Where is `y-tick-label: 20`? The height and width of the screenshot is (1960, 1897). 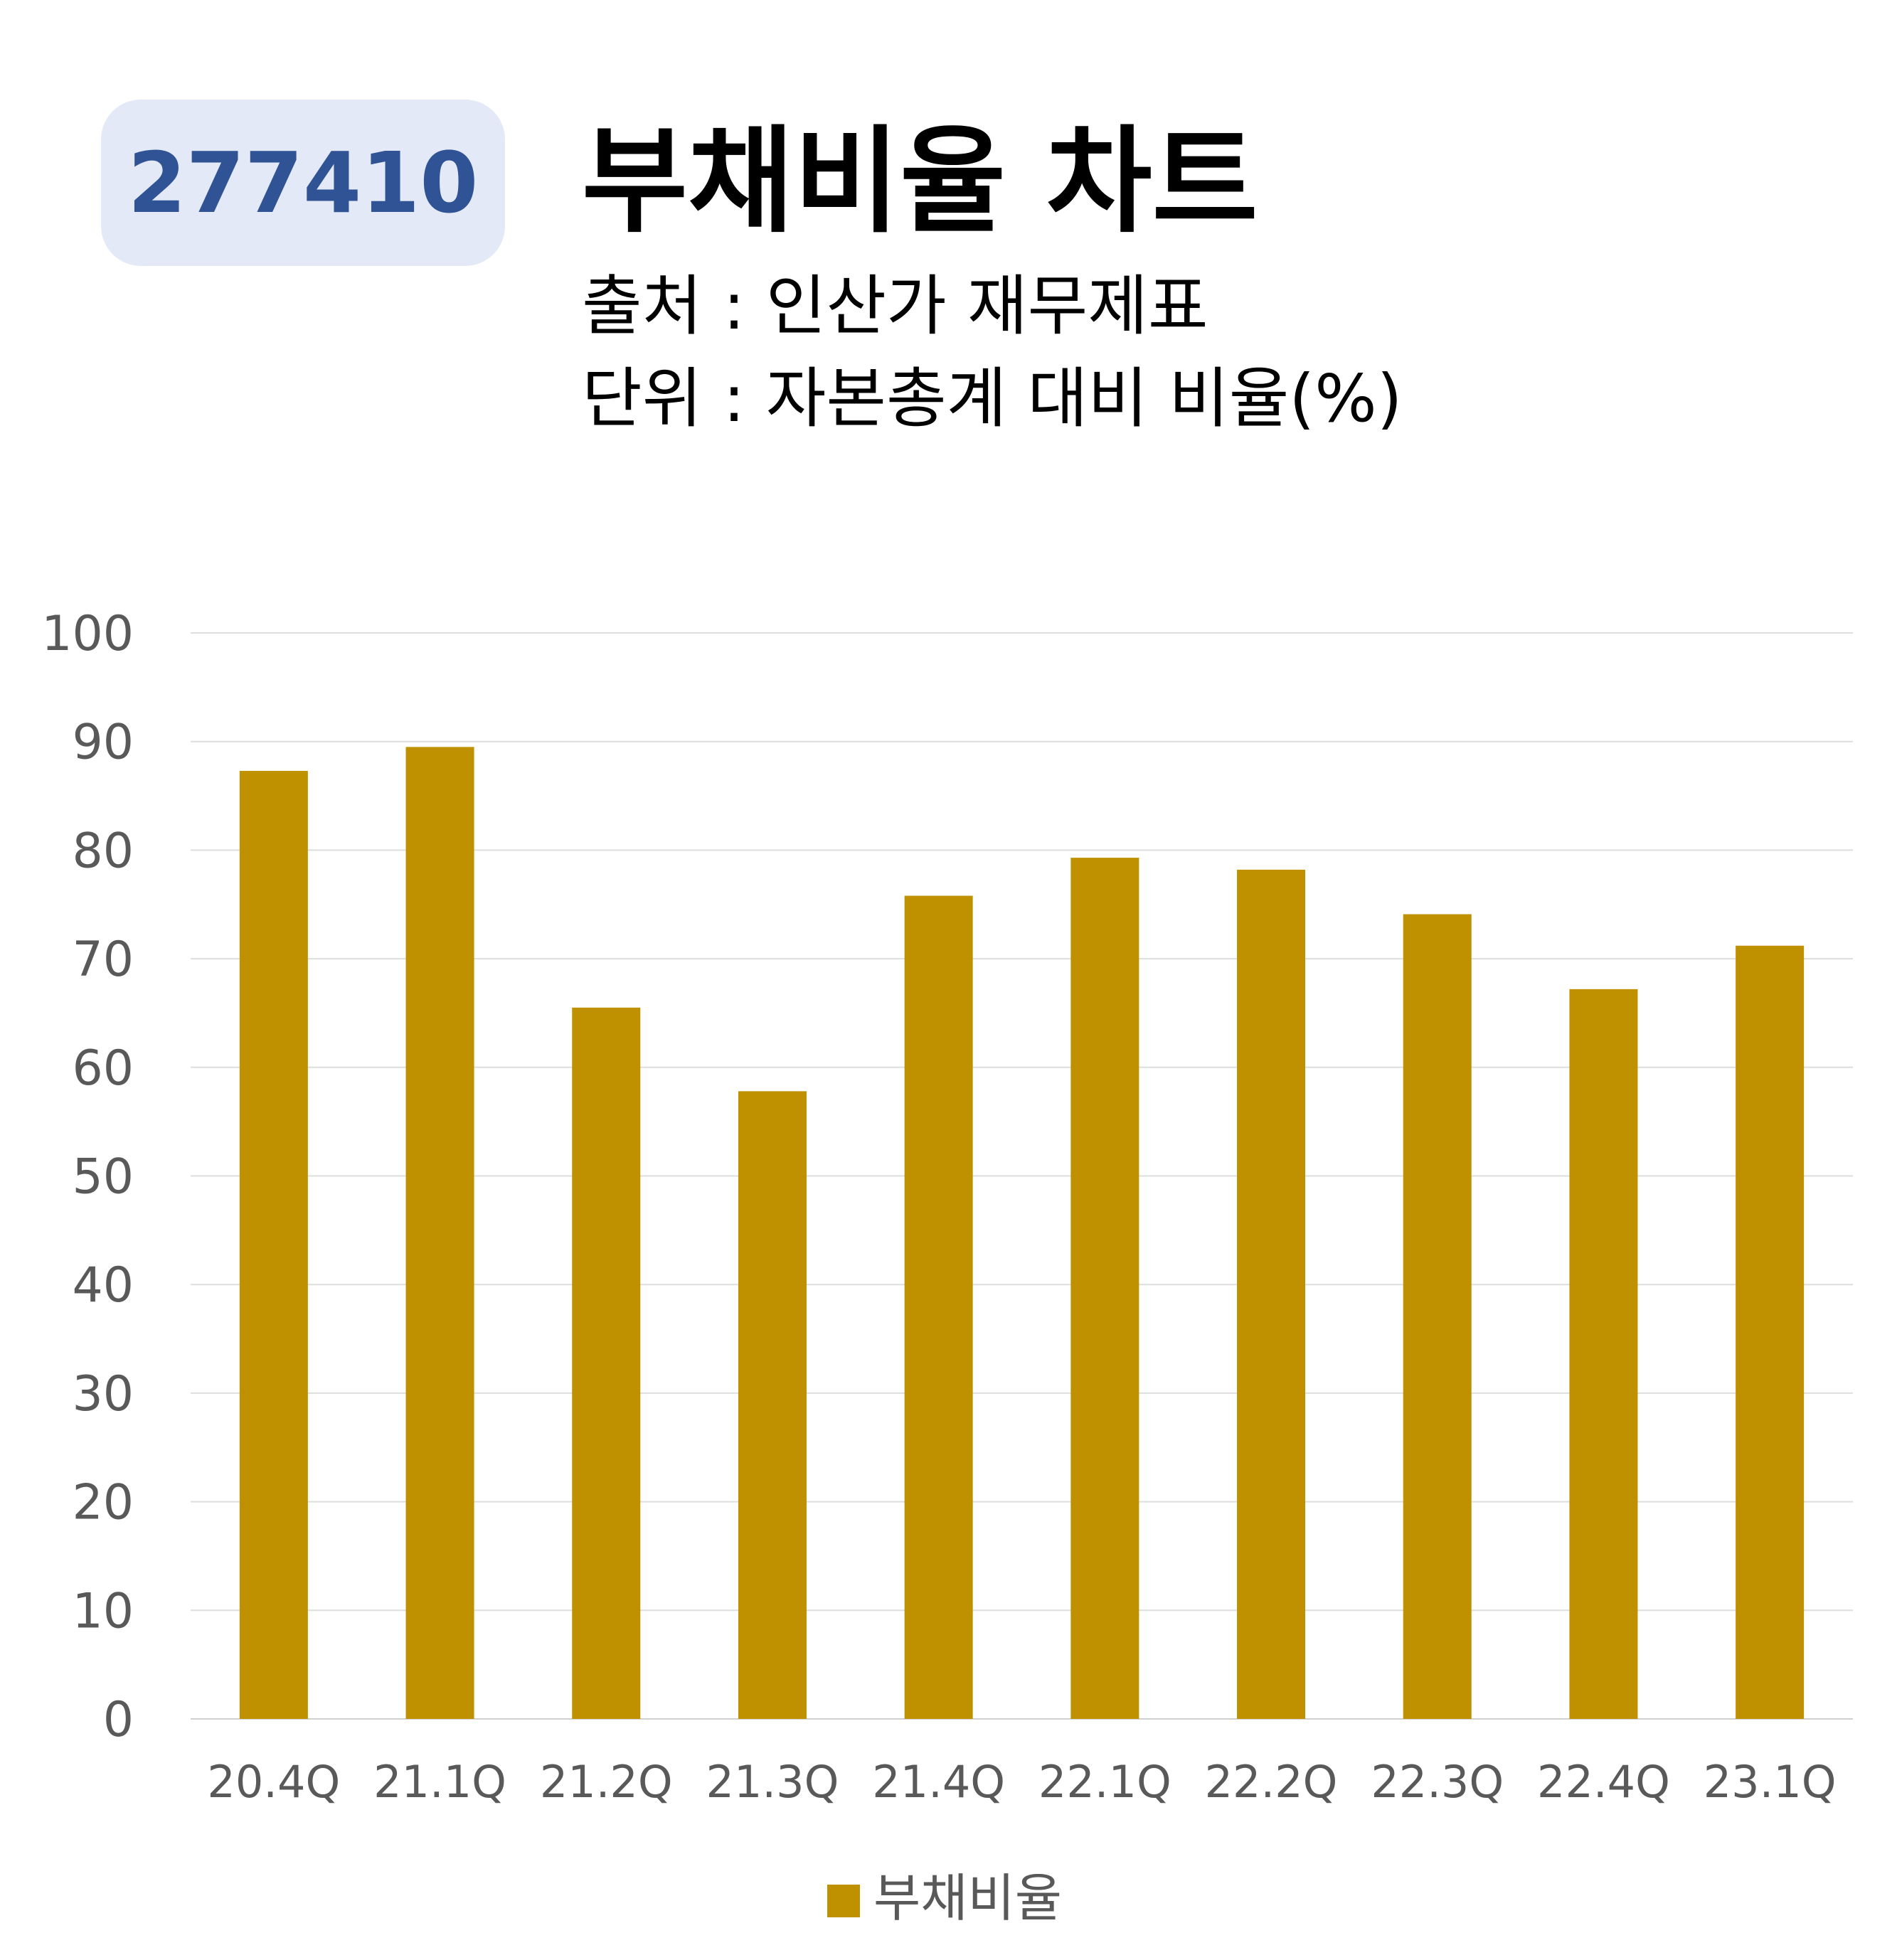
y-tick-label: 20 is located at coordinates (103, 1503).